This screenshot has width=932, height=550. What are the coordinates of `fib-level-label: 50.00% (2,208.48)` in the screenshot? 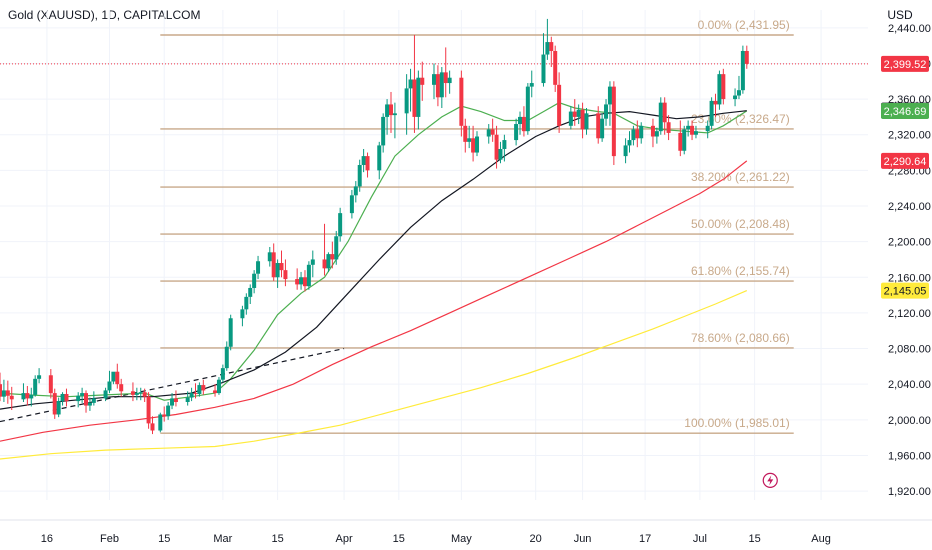 It's located at (740, 224).